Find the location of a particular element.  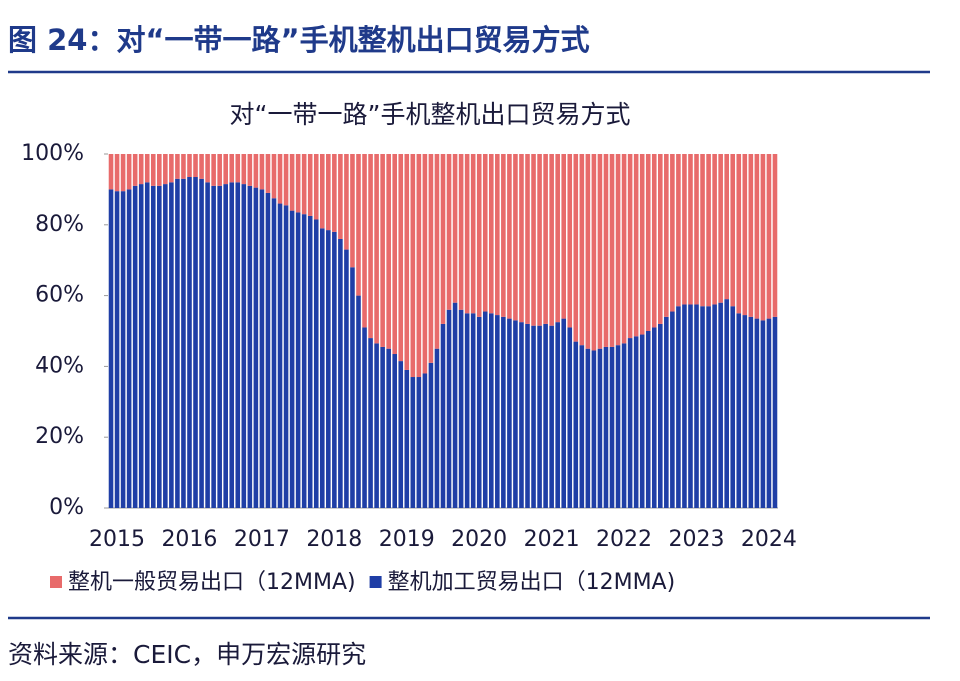

x-tick-label: 2020 is located at coordinates (479, 539).